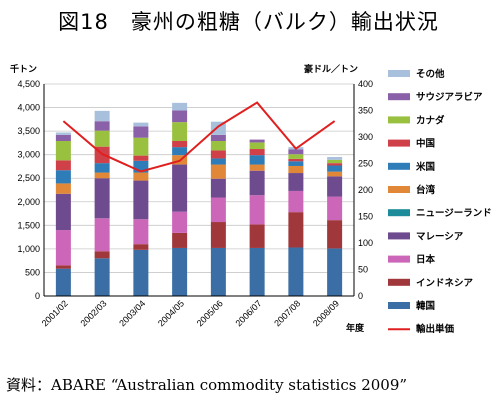  I want to click on y-left-tick-label: 1,000, so click(28, 249).